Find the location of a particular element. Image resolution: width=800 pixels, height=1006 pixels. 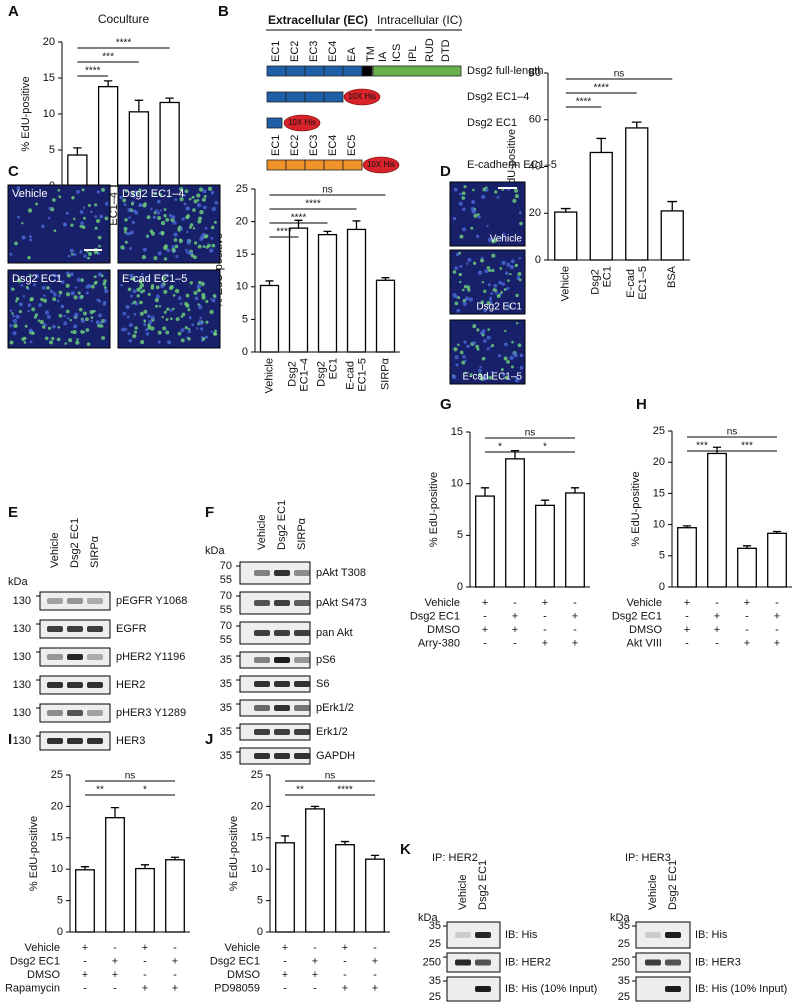

ecad-domain-label: EC2 is located at coordinates (295, 145).